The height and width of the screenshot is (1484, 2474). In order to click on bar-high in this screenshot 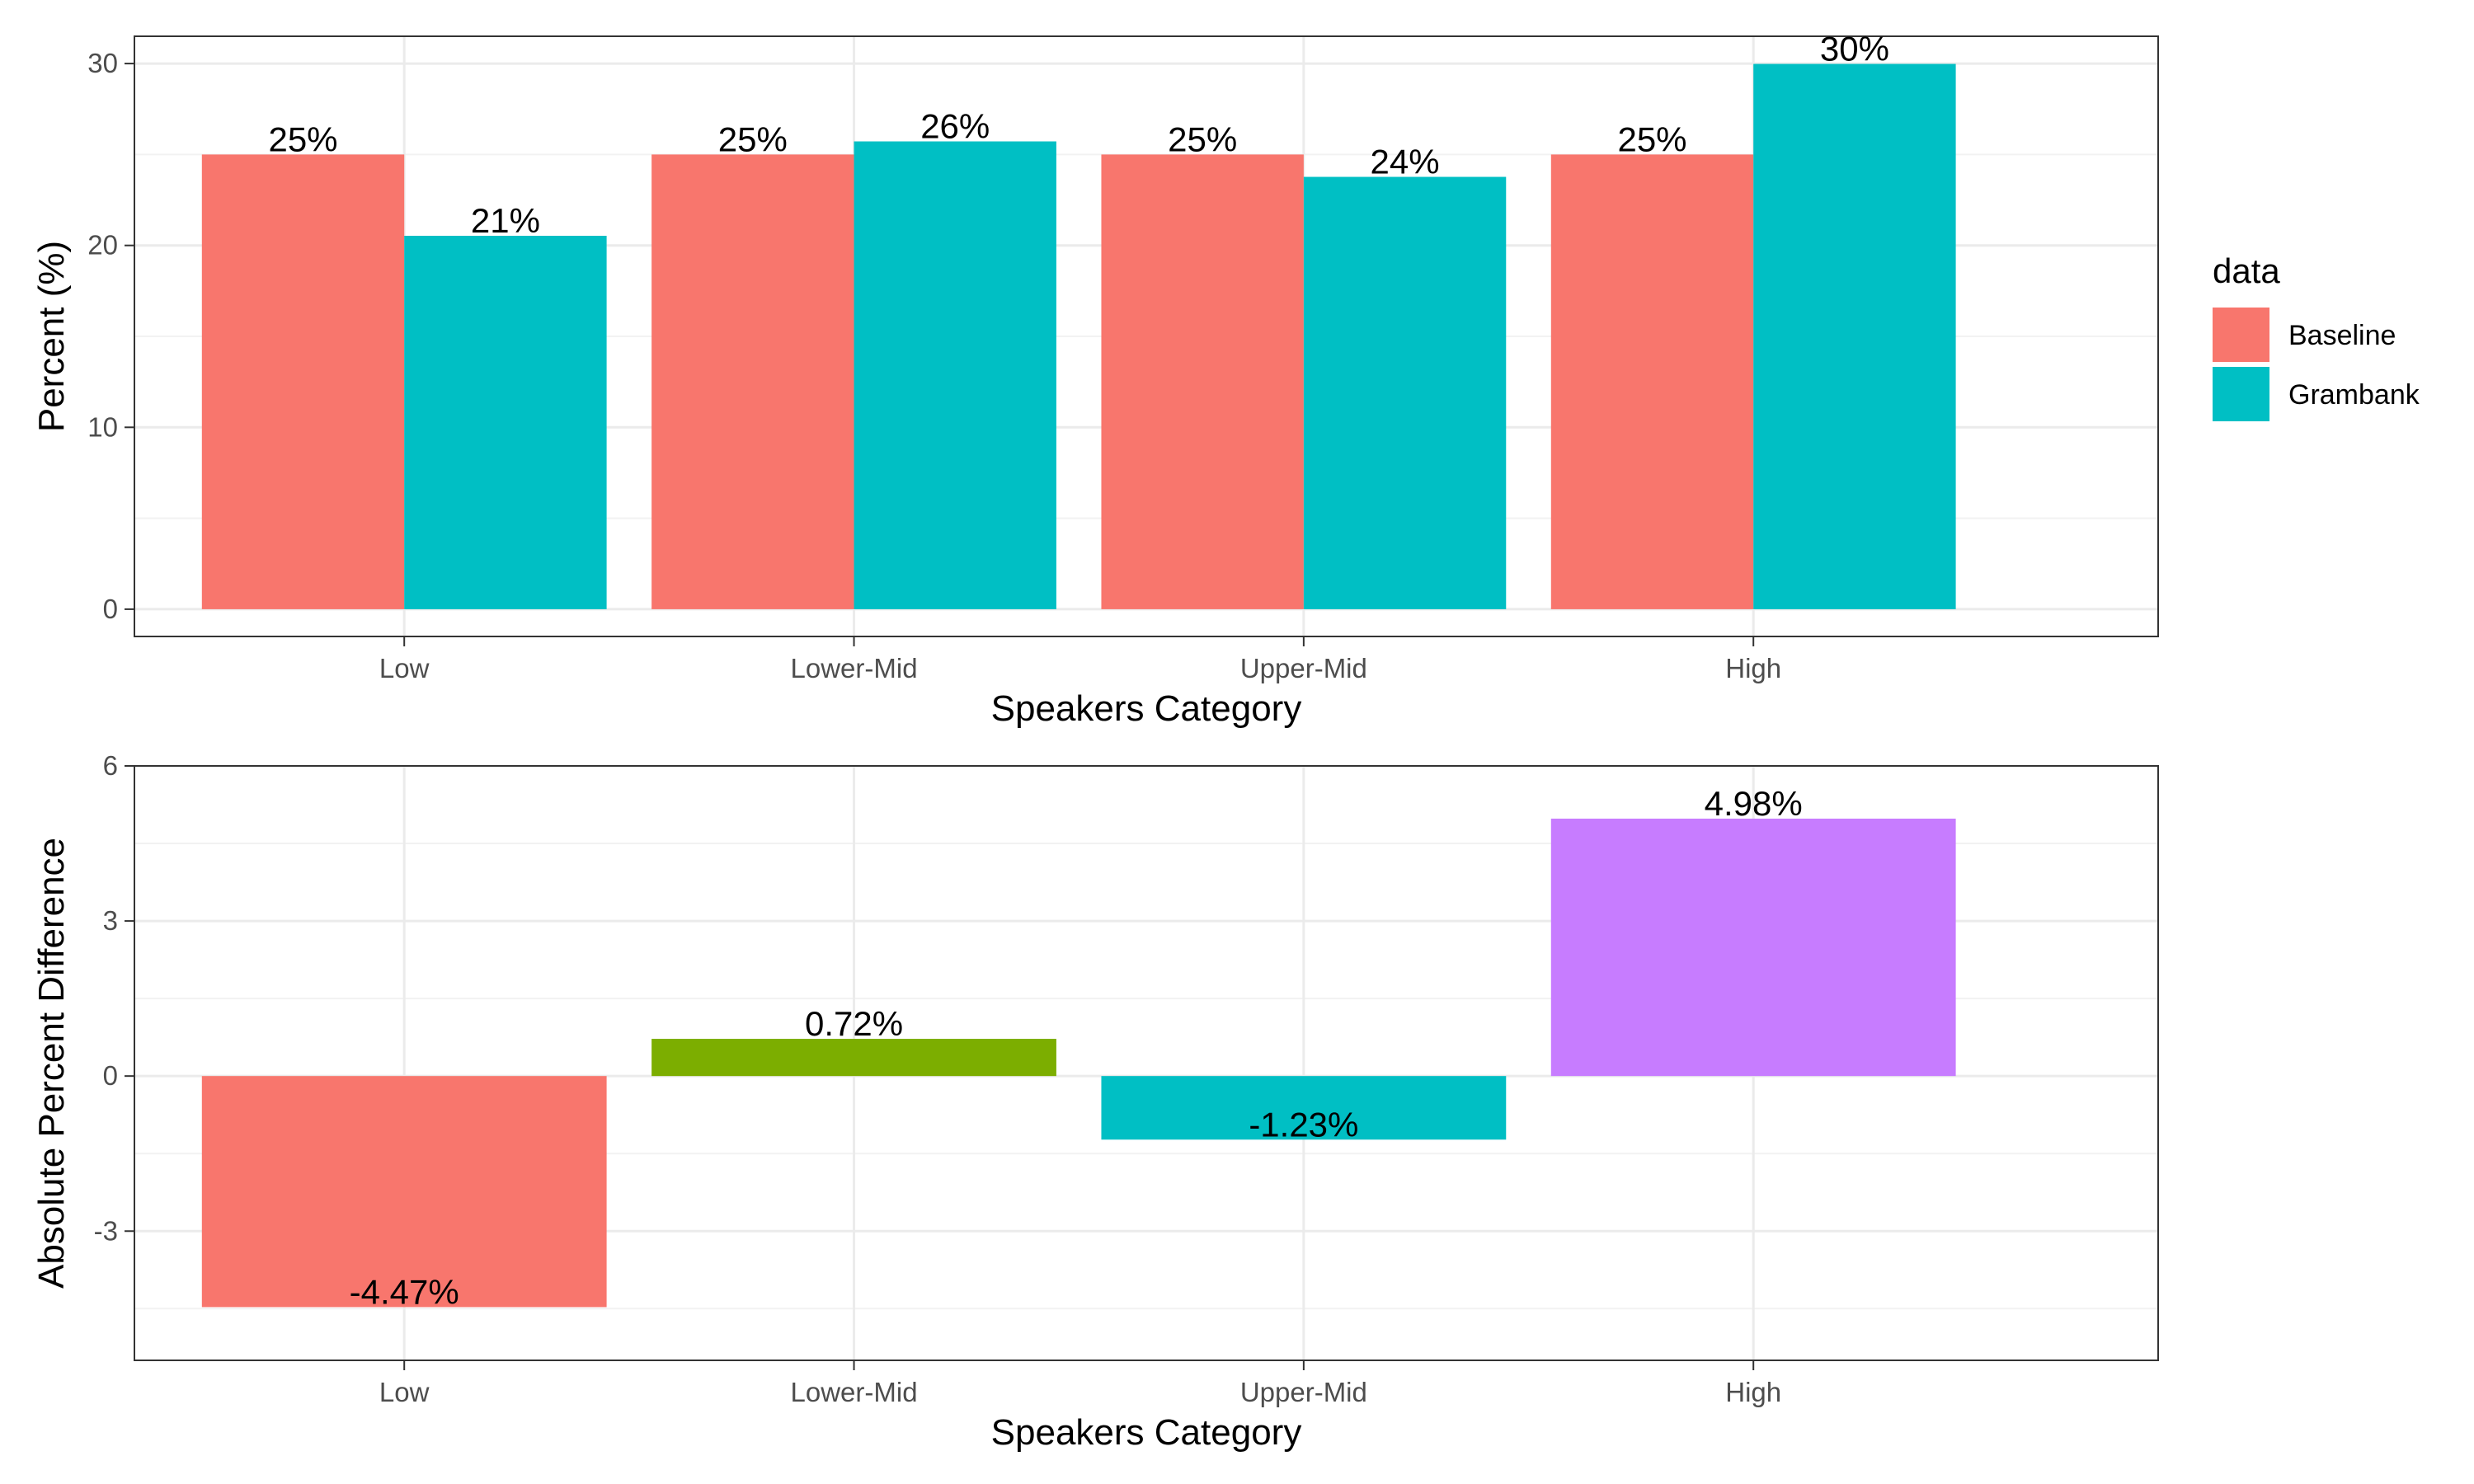, I will do `click(1753, 947)`.